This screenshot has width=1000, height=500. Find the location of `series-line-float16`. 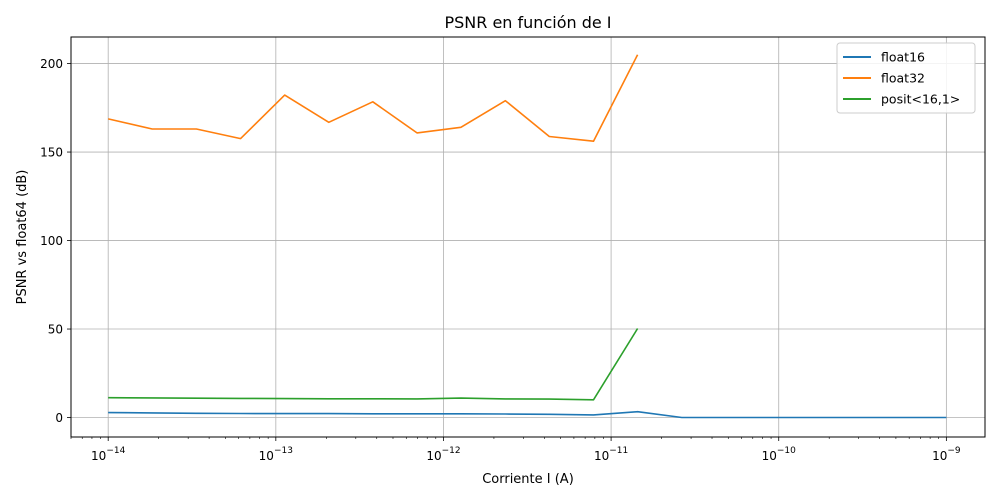

series-line-float16 is located at coordinates (527, 414).